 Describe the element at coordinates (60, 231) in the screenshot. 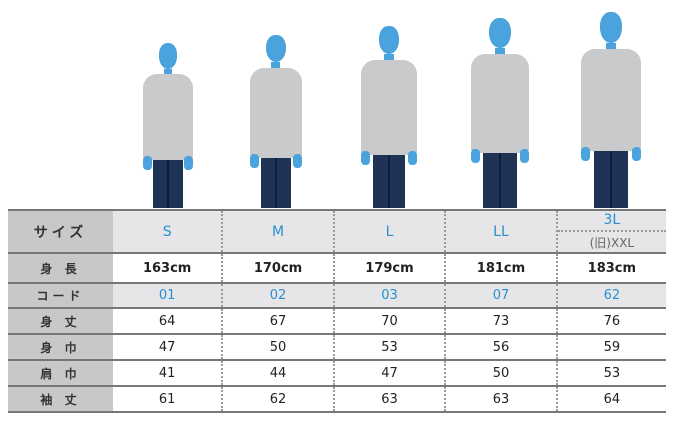

I see `row-label: サイズ` at that location.